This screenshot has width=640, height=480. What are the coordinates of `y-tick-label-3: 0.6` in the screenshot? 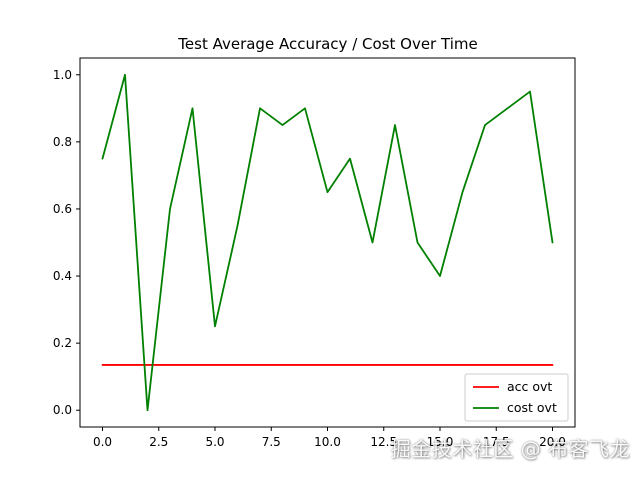 It's located at (62, 209).